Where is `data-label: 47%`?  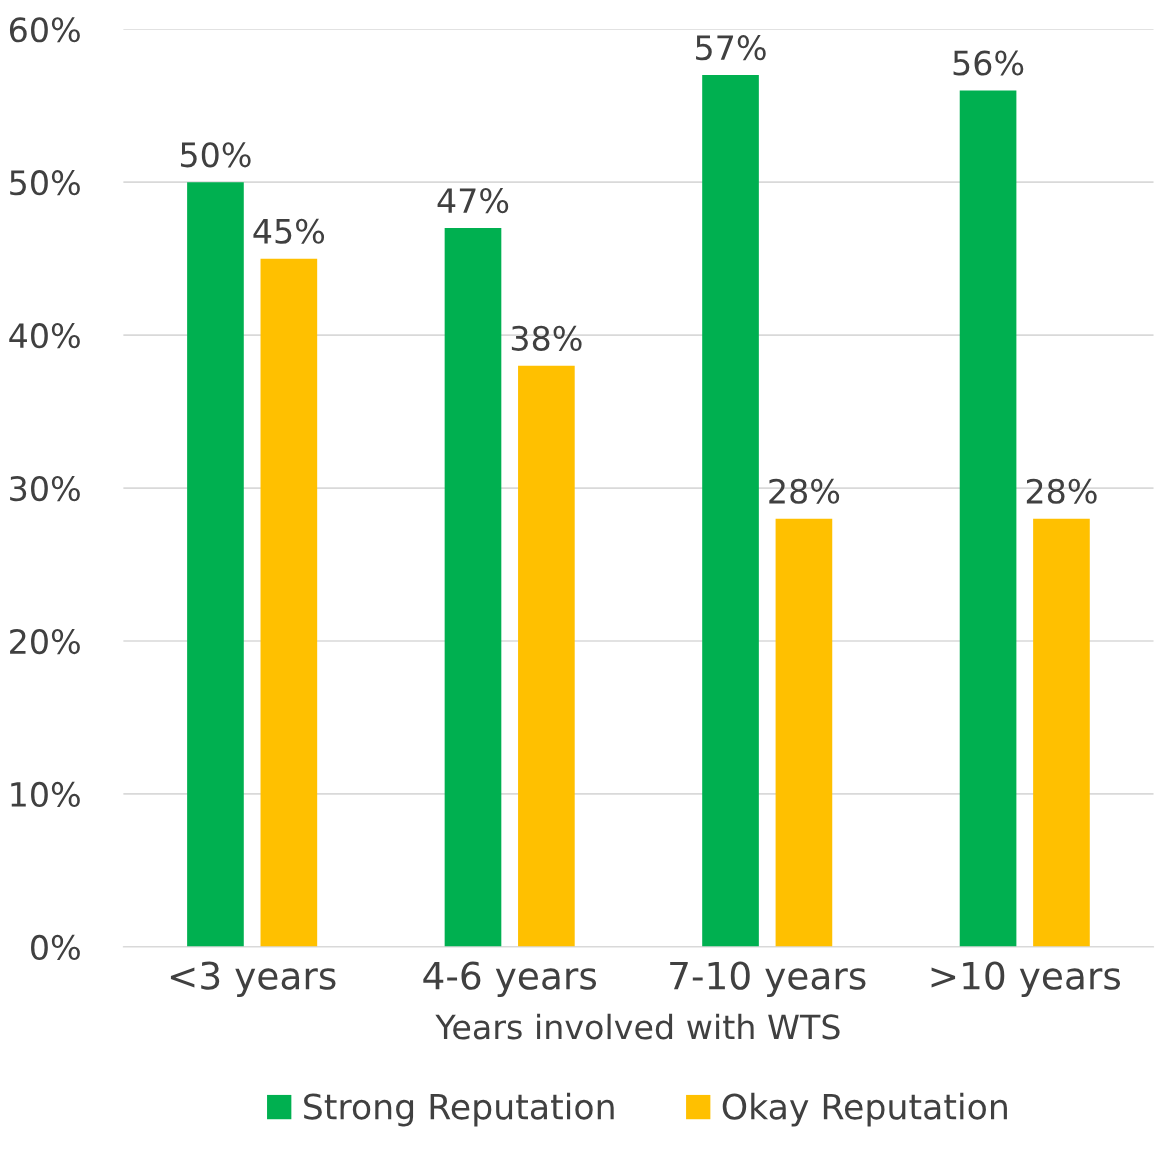
data-label: 47% is located at coordinates (473, 201).